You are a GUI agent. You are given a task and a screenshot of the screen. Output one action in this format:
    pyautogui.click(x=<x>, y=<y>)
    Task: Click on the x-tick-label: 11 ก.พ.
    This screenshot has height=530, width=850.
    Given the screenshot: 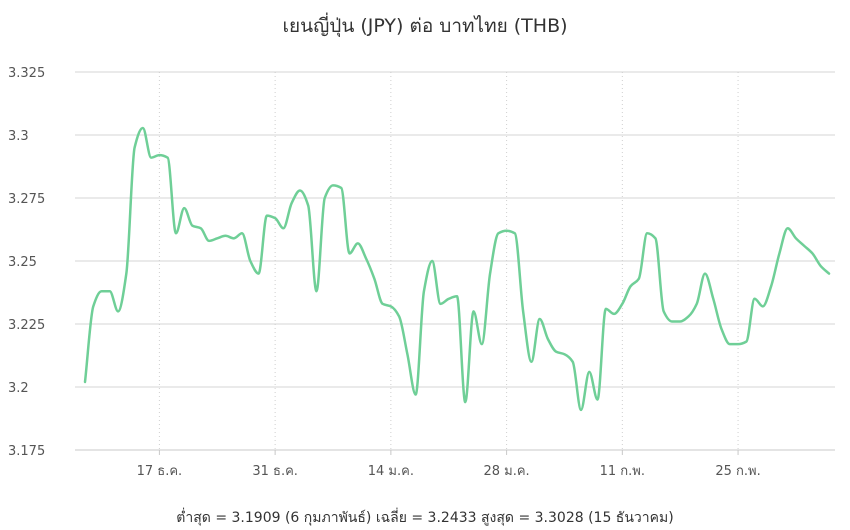 What is the action you would take?
    pyautogui.click(x=622, y=471)
    